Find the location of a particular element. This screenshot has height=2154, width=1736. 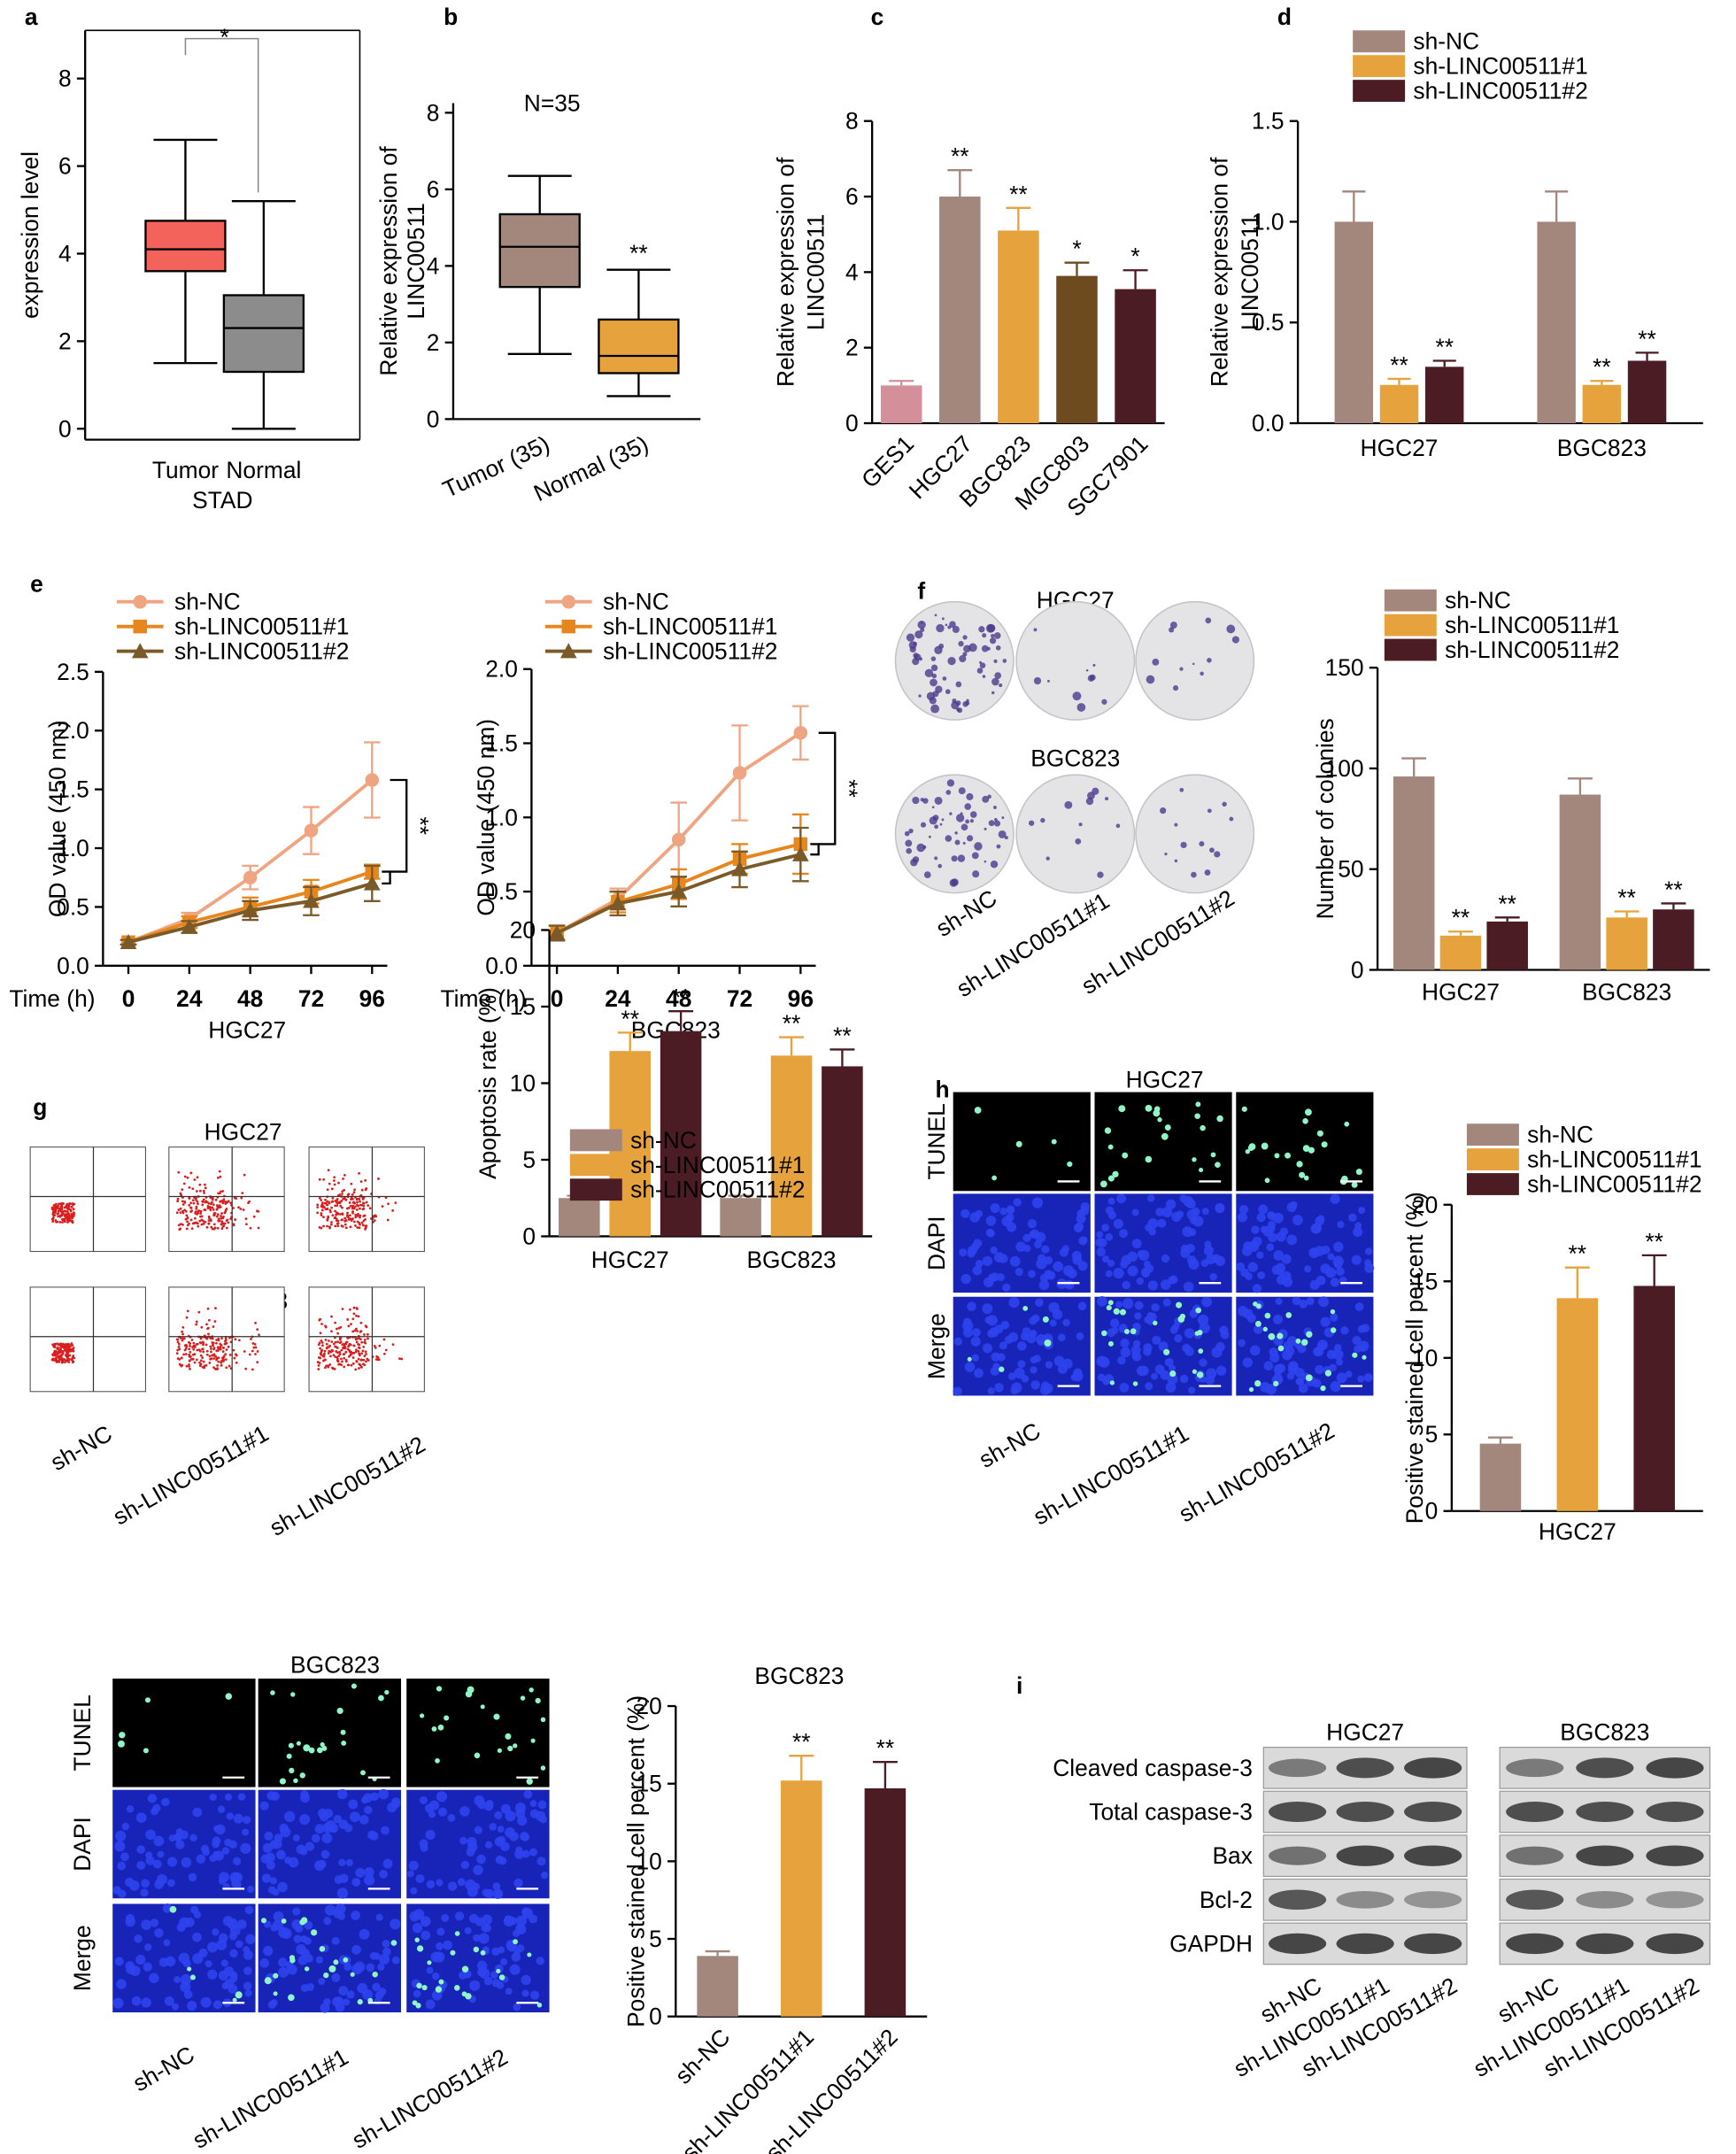

bar is located at coordinates (1578, 1404).